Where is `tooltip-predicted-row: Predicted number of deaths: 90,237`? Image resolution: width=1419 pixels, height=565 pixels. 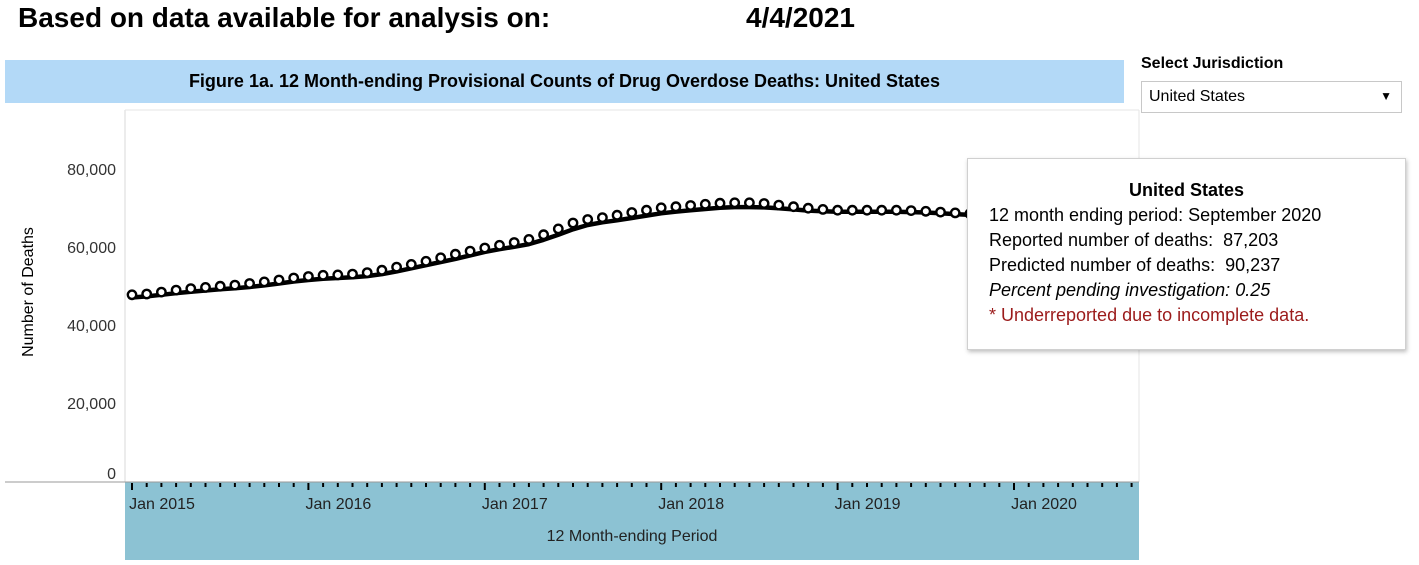 tooltip-predicted-row: Predicted number of deaths: 90,237 is located at coordinates (1197, 265).